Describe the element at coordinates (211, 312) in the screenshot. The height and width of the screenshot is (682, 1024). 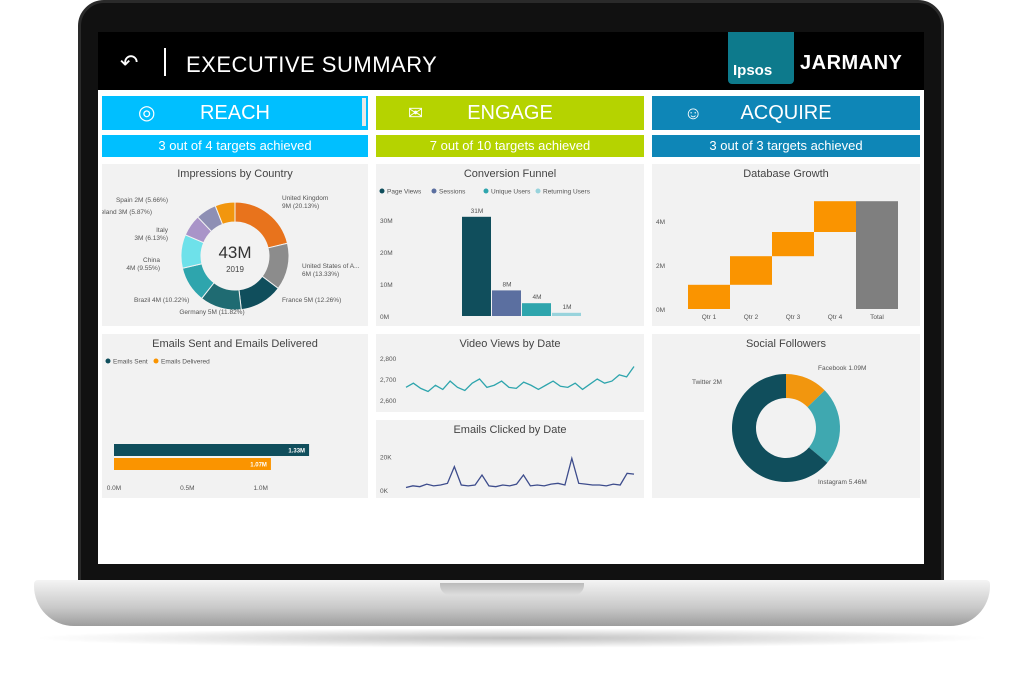
I see `slice-label: Germany 5M (11.82%)` at that location.